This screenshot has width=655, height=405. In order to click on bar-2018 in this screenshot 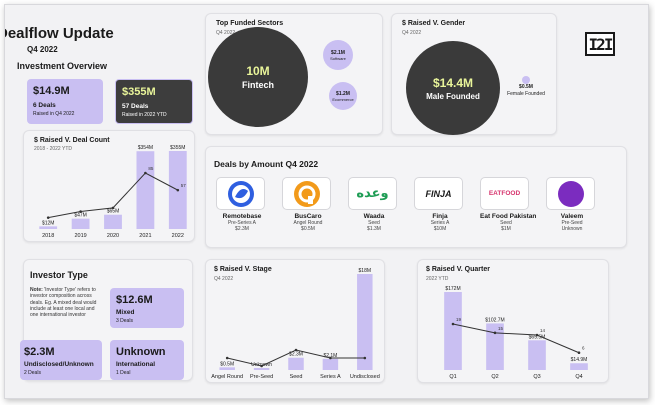, I will do `click(48, 227)`.